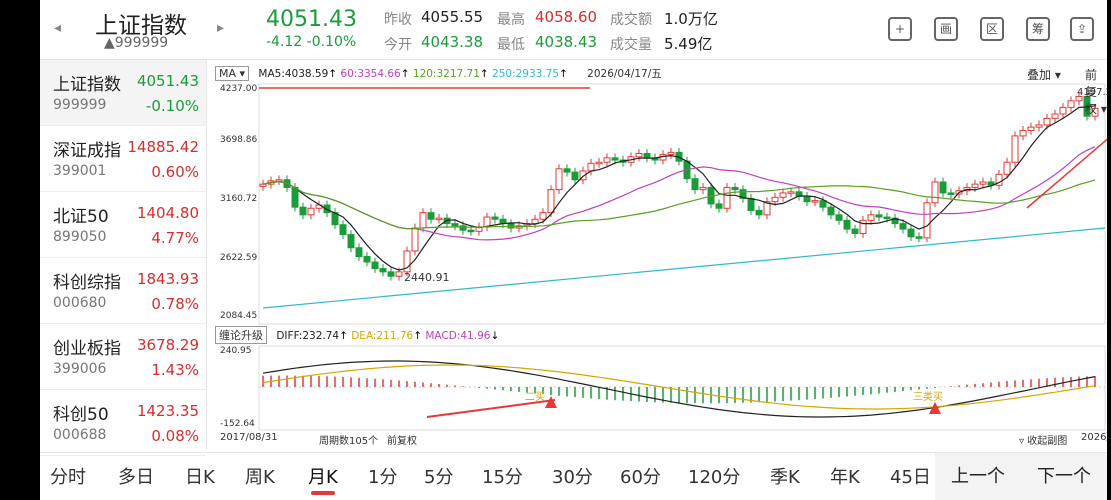 This screenshot has height=500, width=1111. What do you see at coordinates (1043, 441) in the screenshot?
I see `collapse-subchart-button: ▿ 收起副图` at bounding box center [1043, 441].